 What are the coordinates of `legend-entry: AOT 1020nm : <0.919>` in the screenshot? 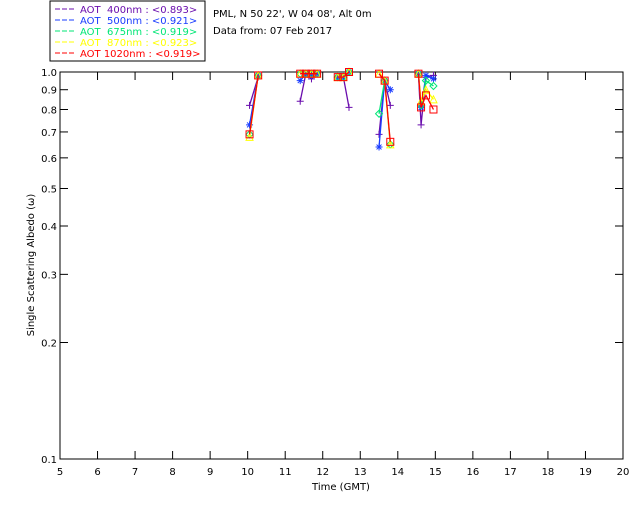 It's located at (140, 54).